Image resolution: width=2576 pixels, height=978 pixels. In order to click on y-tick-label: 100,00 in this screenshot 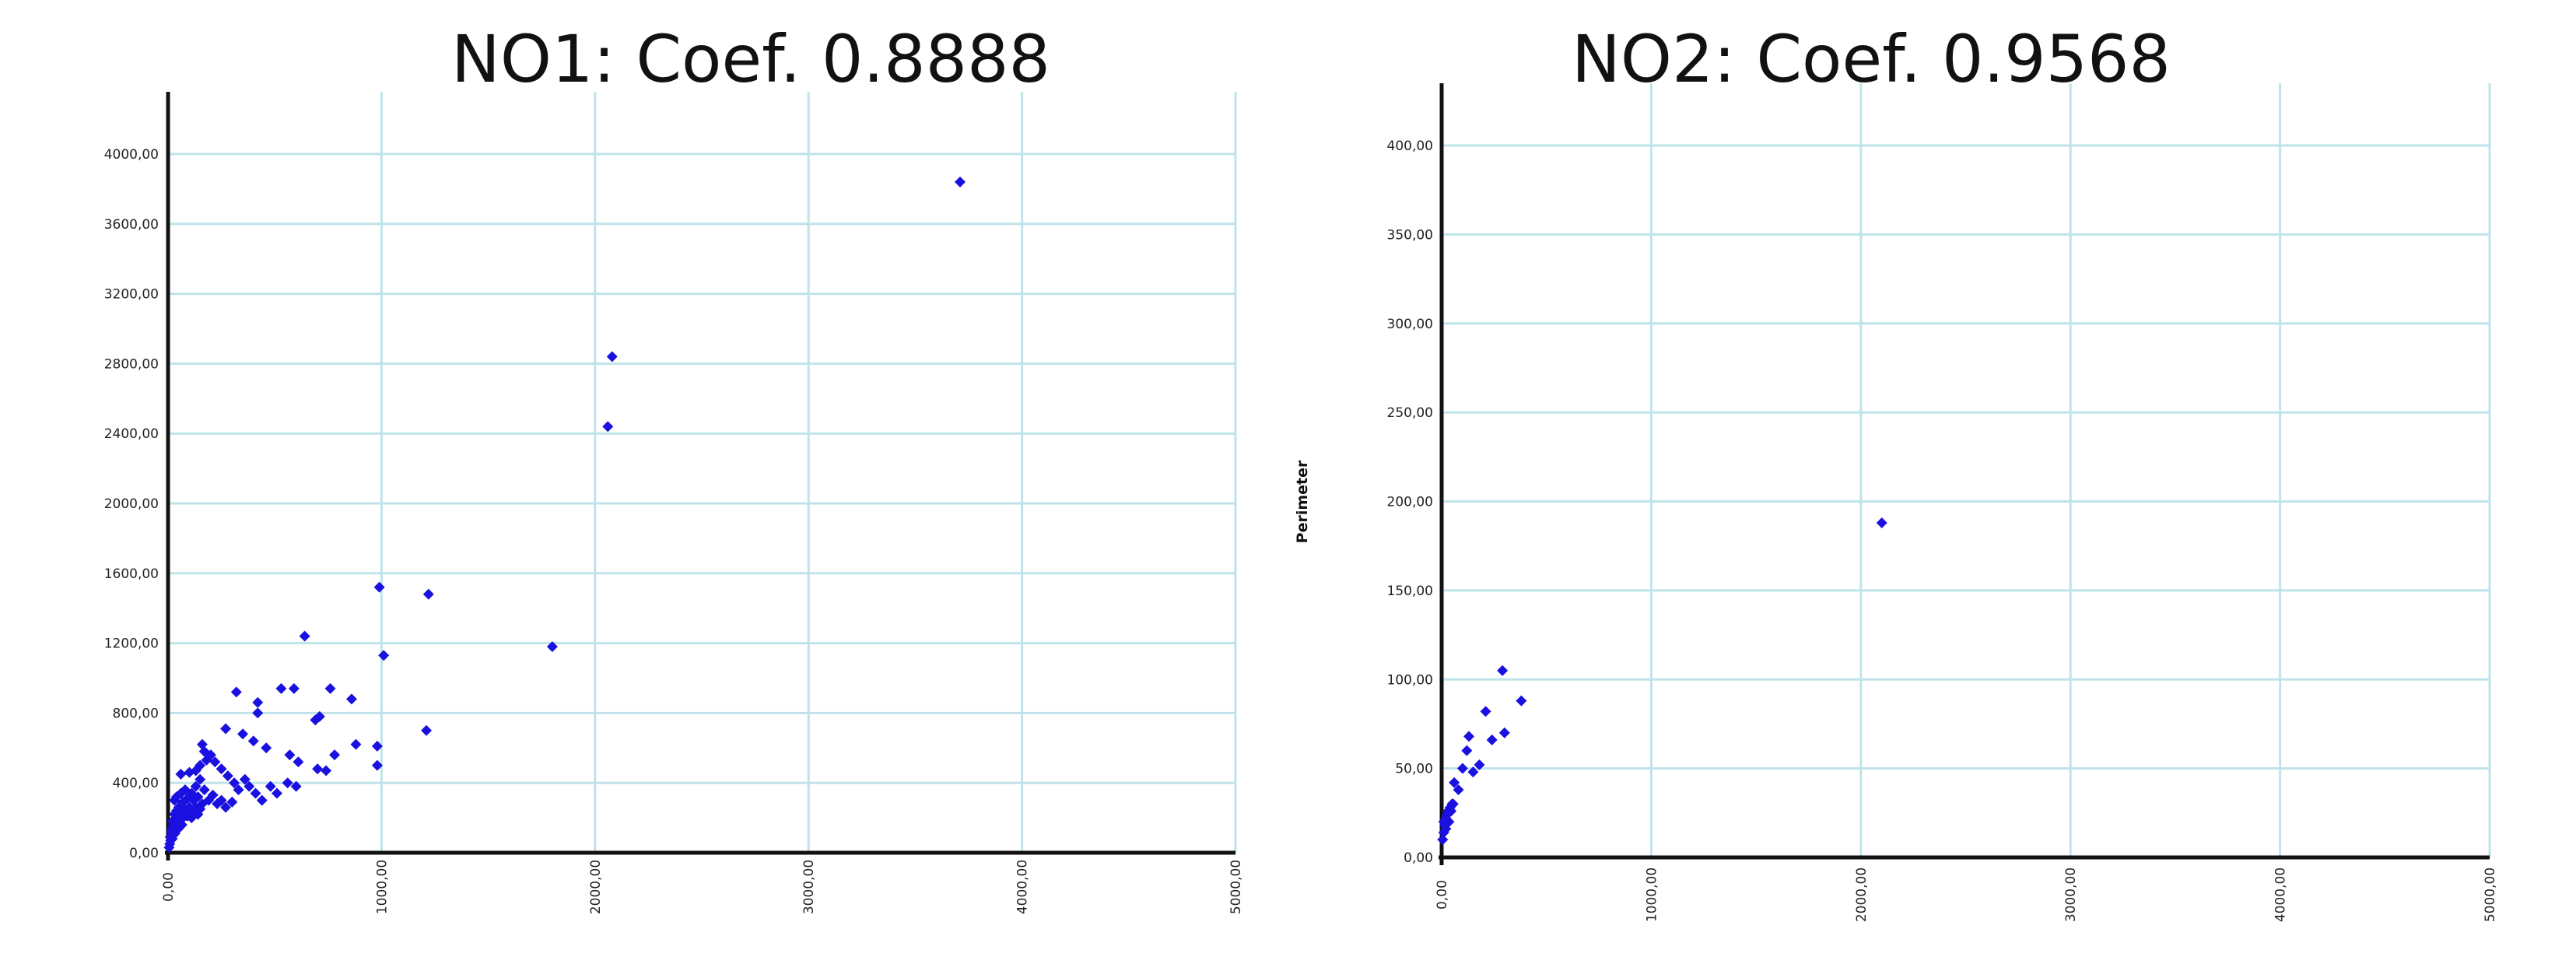, I will do `click(1410, 680)`.